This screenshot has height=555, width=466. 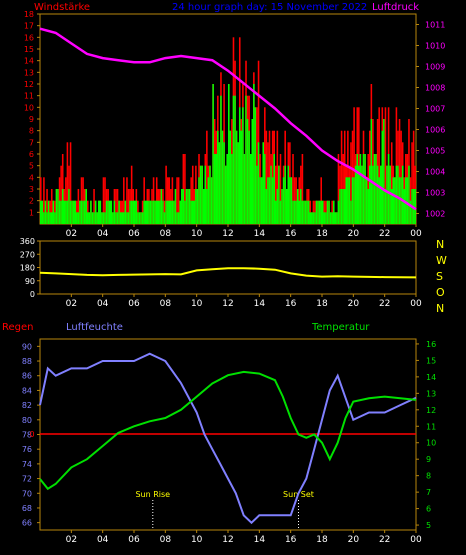 What do you see at coordinates (435, 130) in the screenshot?
I see `panel1-right-tick-label: 1006` at bounding box center [435, 130].